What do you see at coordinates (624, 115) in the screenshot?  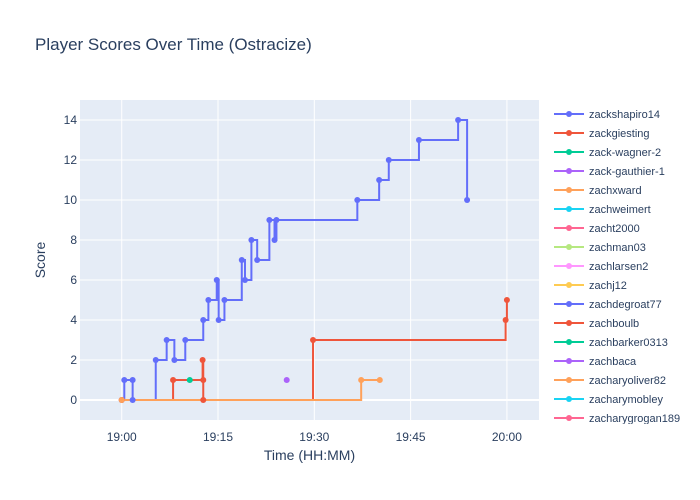 I see `legend-label: zackshapiro14` at bounding box center [624, 115].